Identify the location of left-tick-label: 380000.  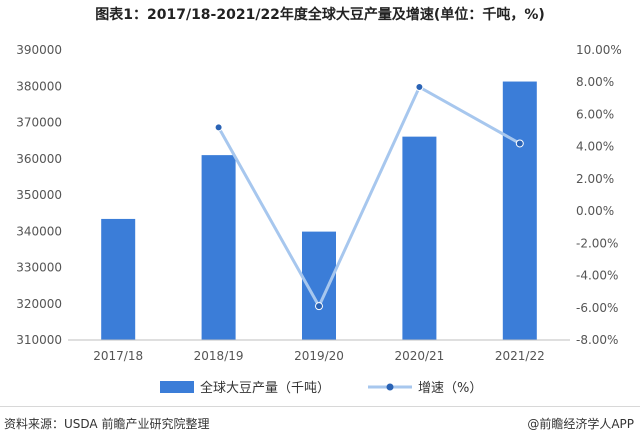
(39, 86).